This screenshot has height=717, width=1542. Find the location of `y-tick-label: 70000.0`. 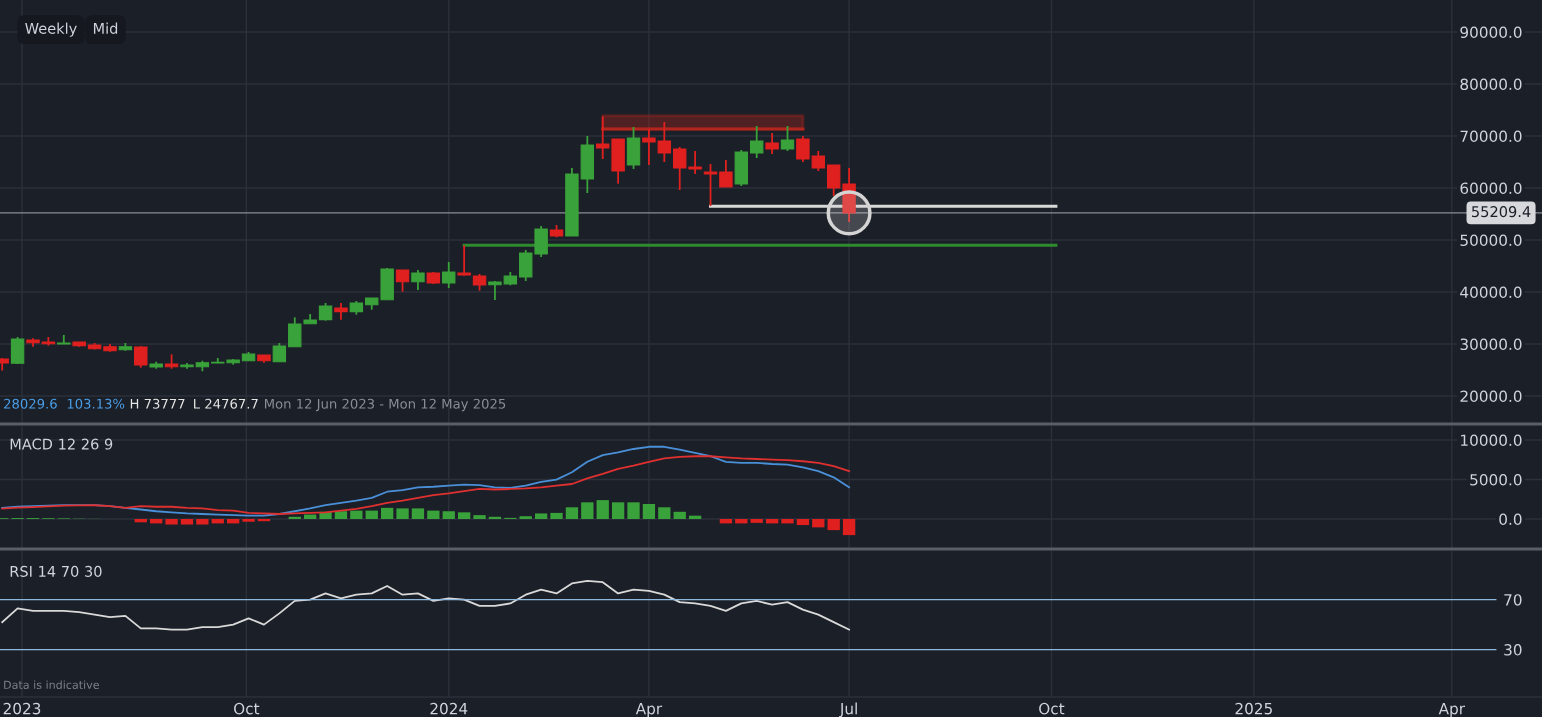

y-tick-label: 70000.0 is located at coordinates (1491, 136).